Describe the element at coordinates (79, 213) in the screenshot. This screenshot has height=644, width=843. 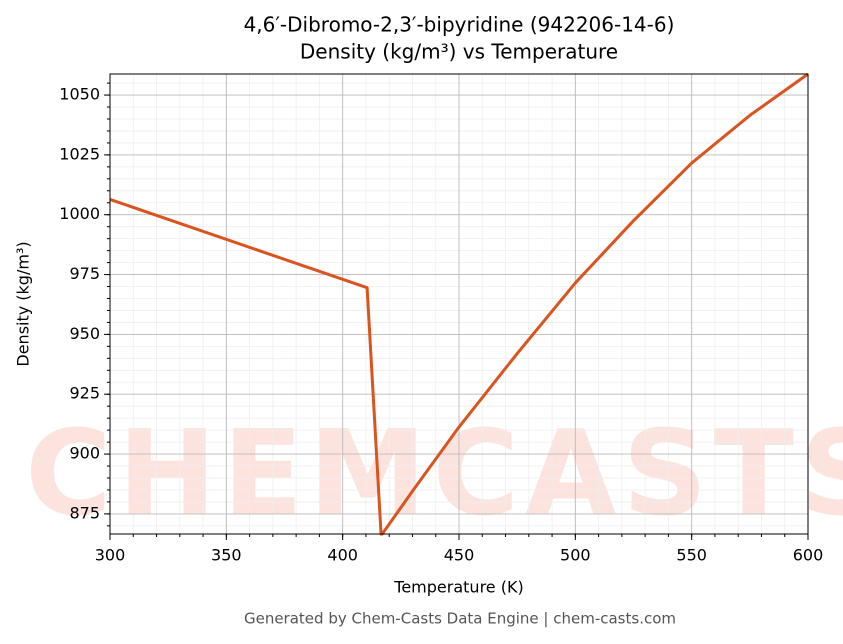
I see `y-tick-label: 1000` at that location.